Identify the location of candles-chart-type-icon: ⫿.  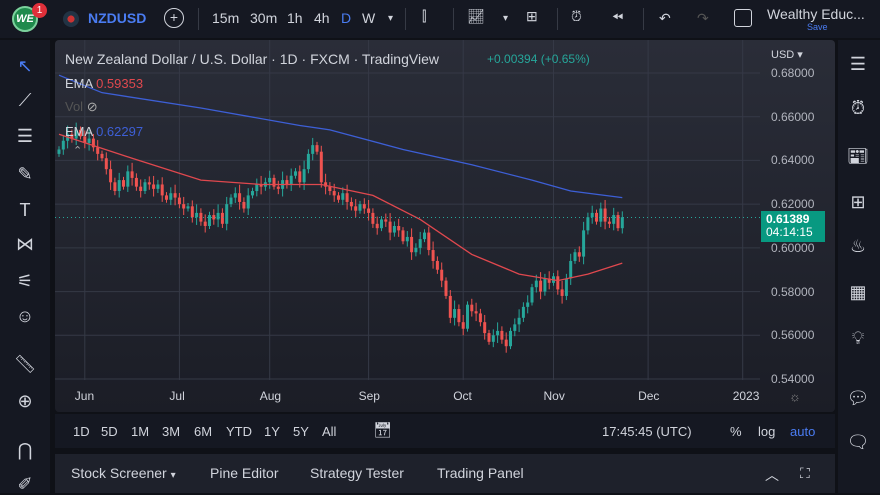
(424, 16).